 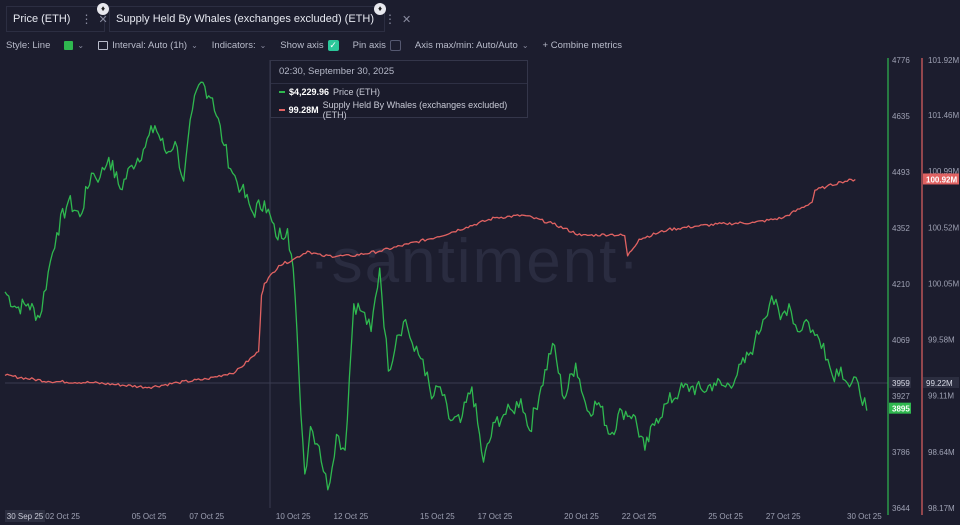 I want to click on supply-crosshair-marker-label: 99.22M, so click(x=939, y=383).